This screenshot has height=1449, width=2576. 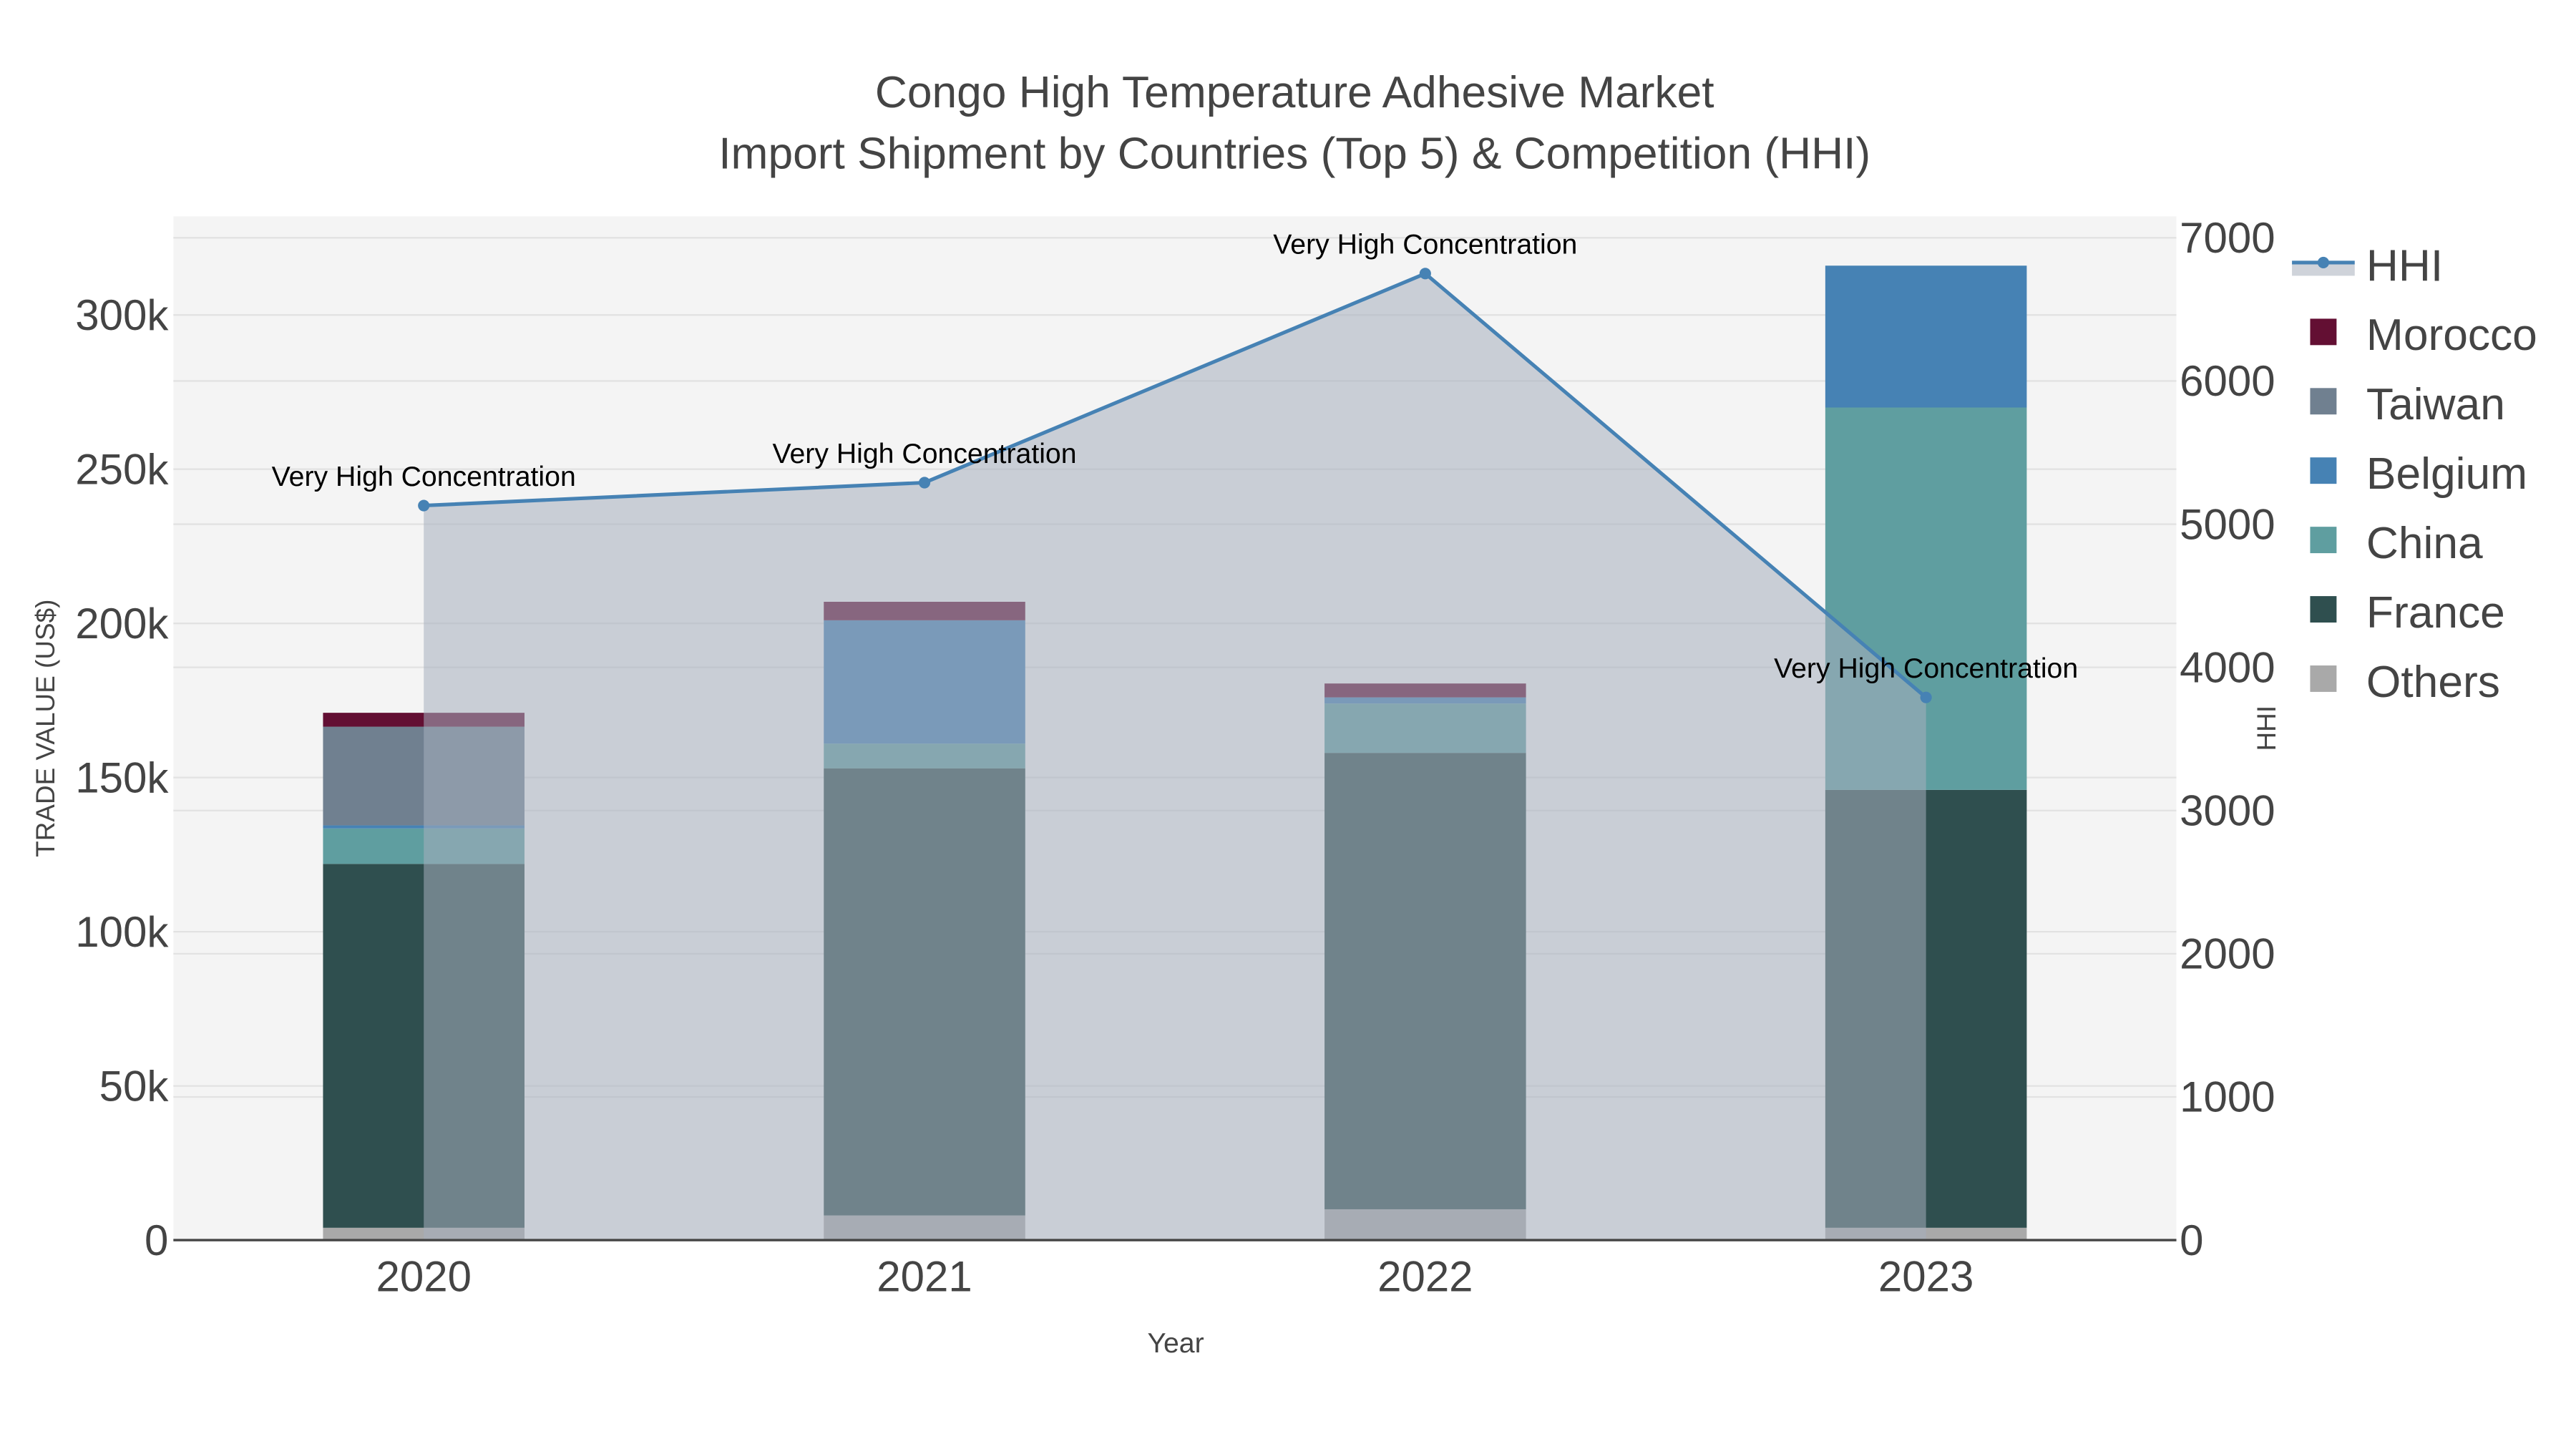 I want to click on y-tick-label: 0, so click(x=156, y=1240).